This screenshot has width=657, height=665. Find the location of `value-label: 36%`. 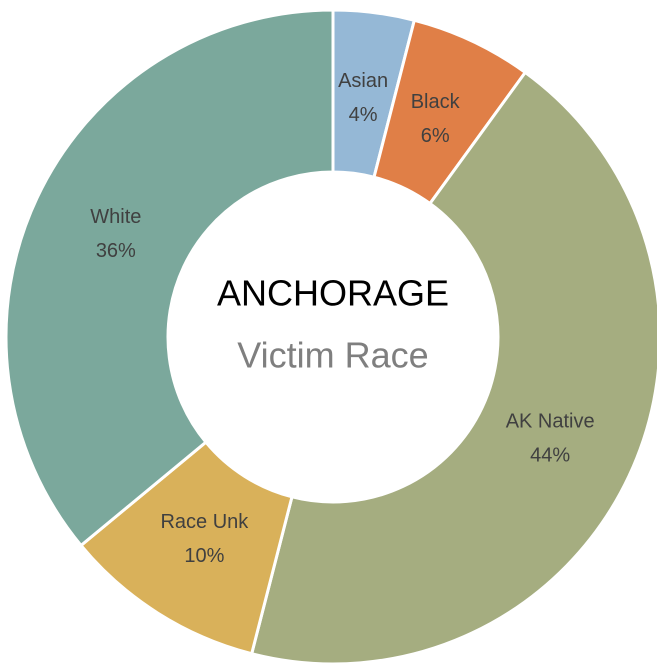

value-label: 36% is located at coordinates (116, 251).